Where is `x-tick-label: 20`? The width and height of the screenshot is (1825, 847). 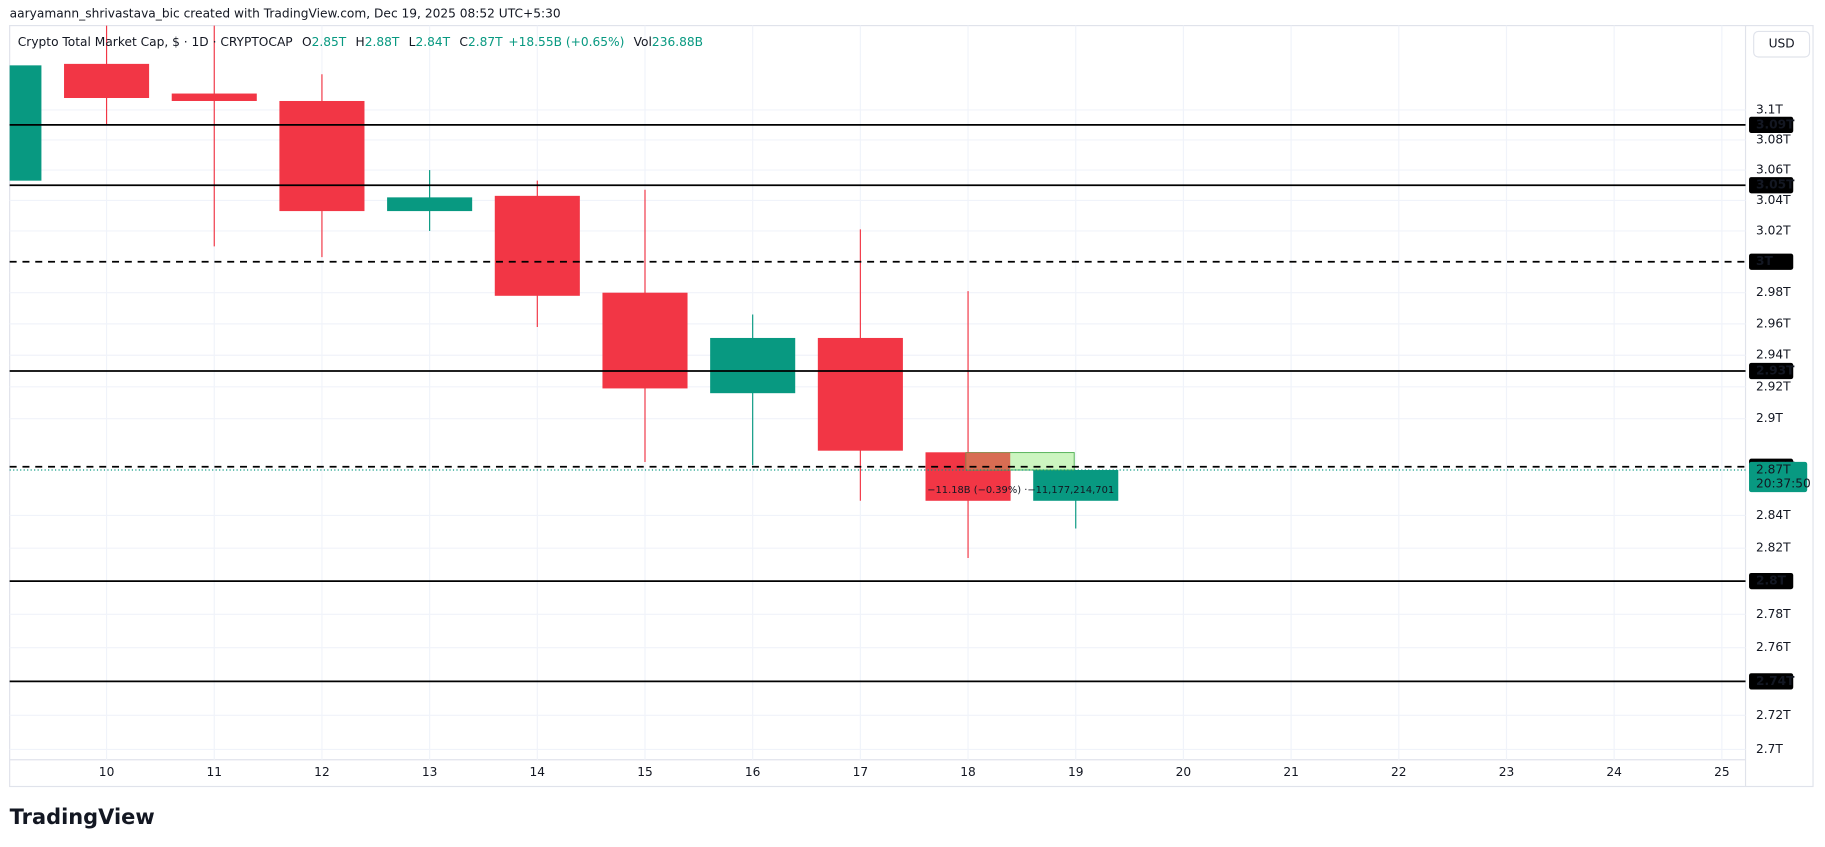
x-tick-label: 20 is located at coordinates (1184, 772).